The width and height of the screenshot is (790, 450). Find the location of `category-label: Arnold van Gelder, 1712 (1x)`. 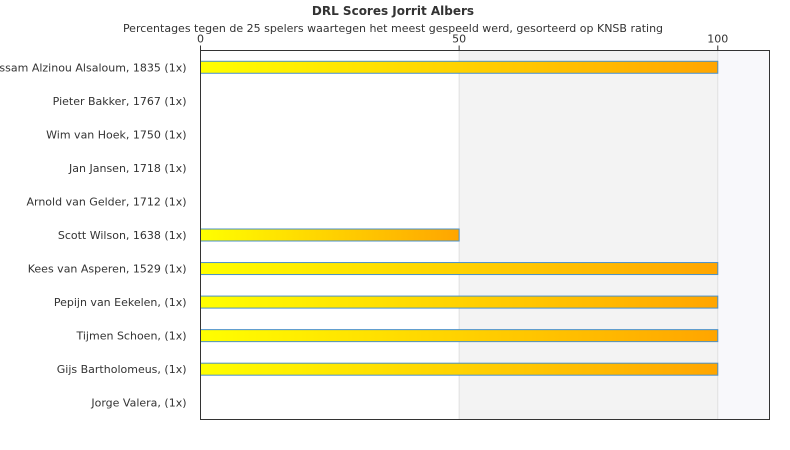

category-label: Arnold van Gelder, 1712 (1x) is located at coordinates (106, 201).